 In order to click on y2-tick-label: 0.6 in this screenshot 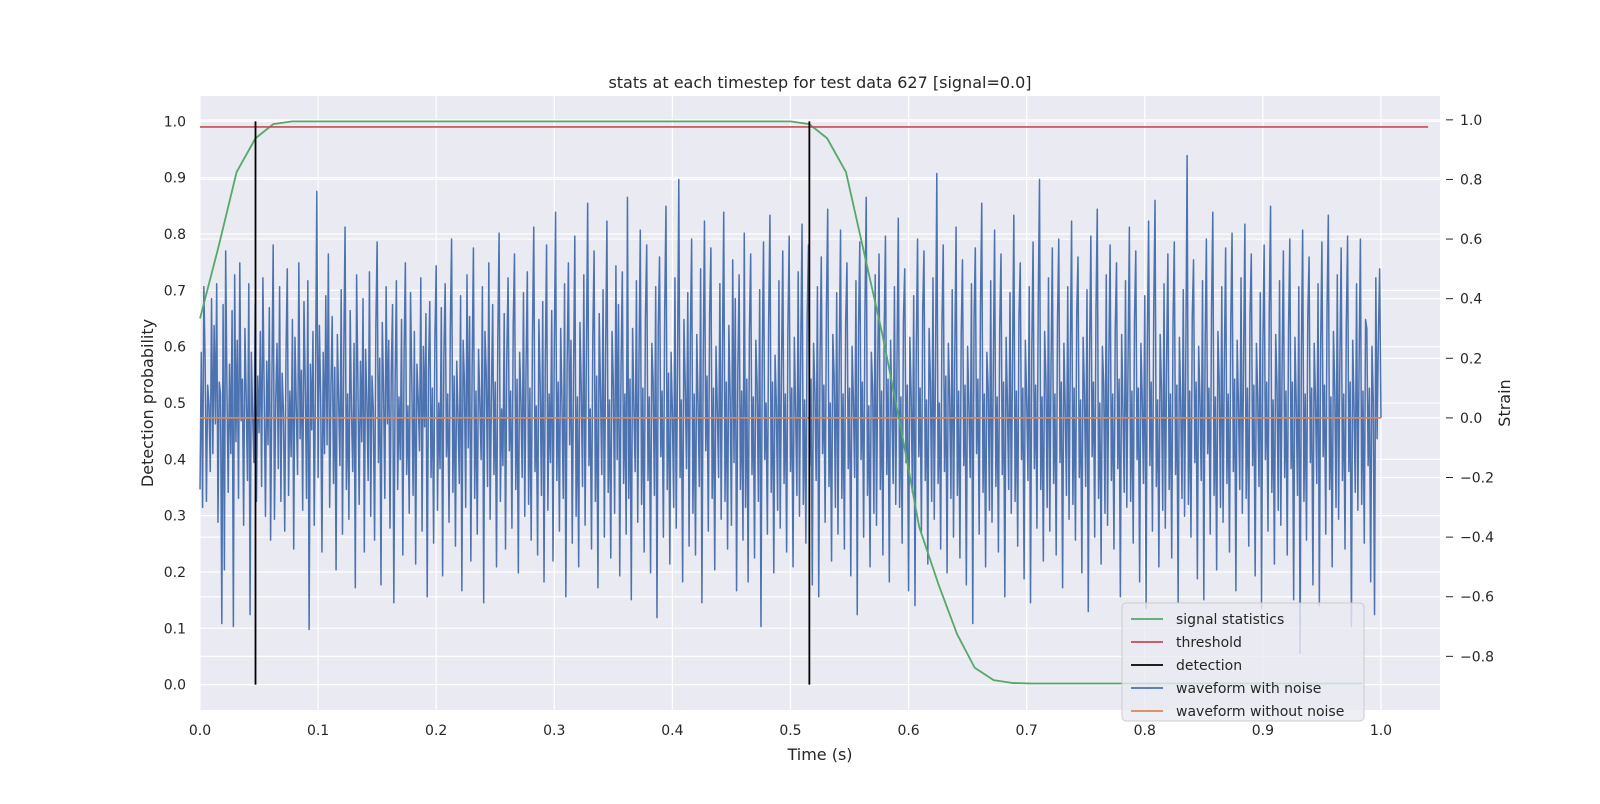, I will do `click(1471, 240)`.